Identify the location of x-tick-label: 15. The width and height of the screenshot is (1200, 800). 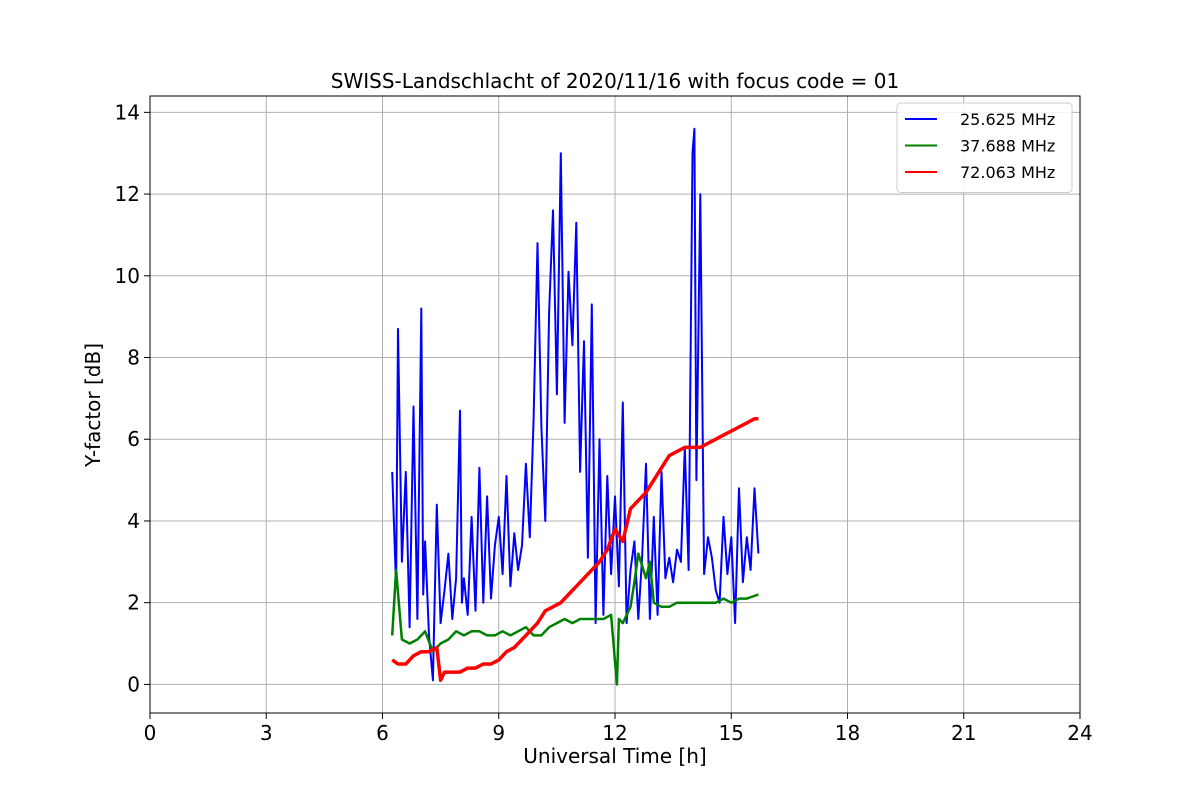
(731, 733).